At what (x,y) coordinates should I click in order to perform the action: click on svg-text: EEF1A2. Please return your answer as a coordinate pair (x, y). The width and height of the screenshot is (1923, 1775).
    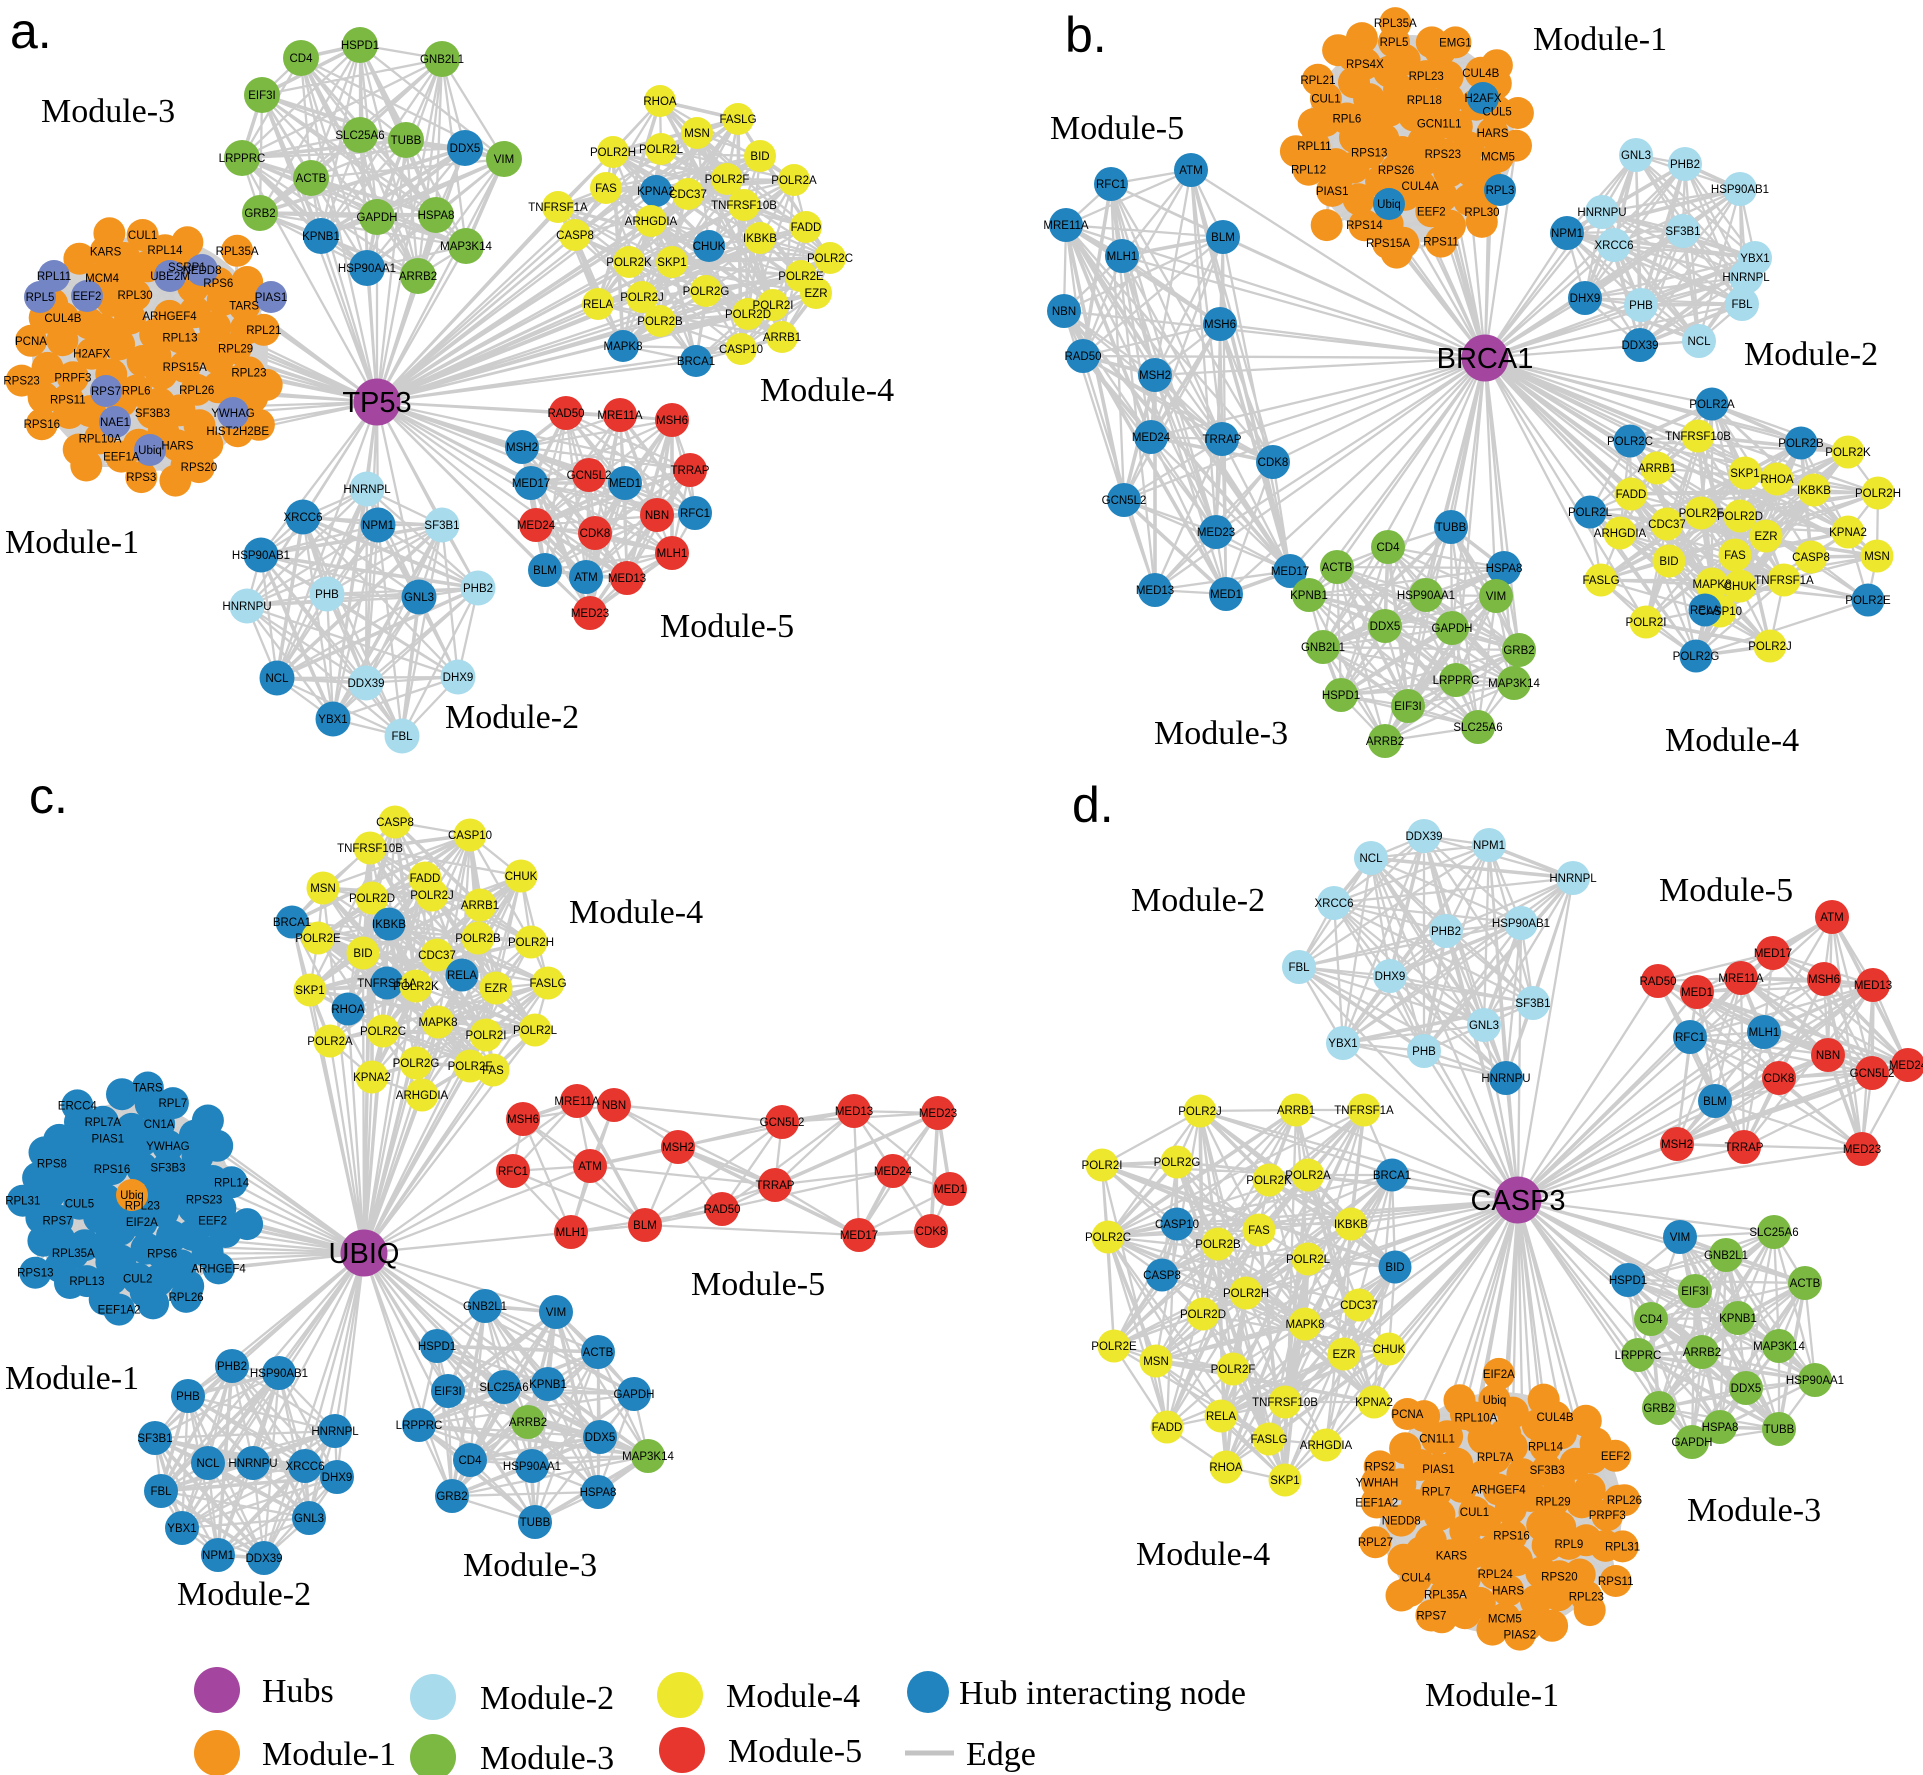
    Looking at the image, I should click on (1376, 1504).